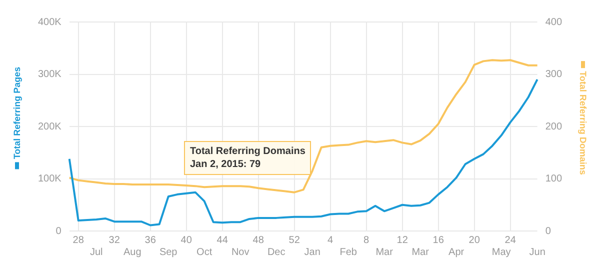  Describe the element at coordinates (553, 22) in the screenshot. I see `y2-tick-label: 400` at that location.